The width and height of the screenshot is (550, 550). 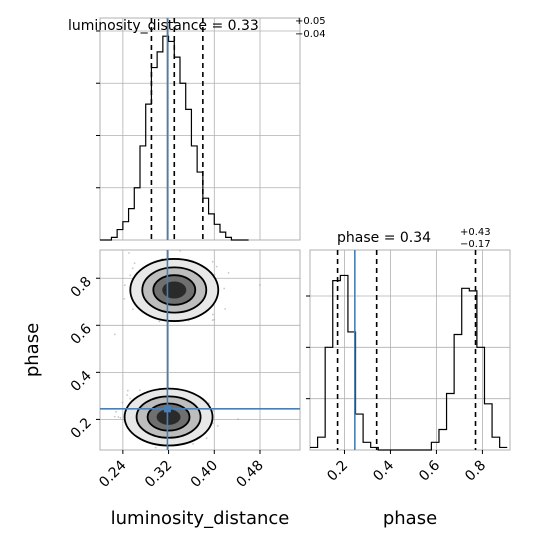 I want to click on y-axis-label-phase: phase, so click(x=32, y=350).